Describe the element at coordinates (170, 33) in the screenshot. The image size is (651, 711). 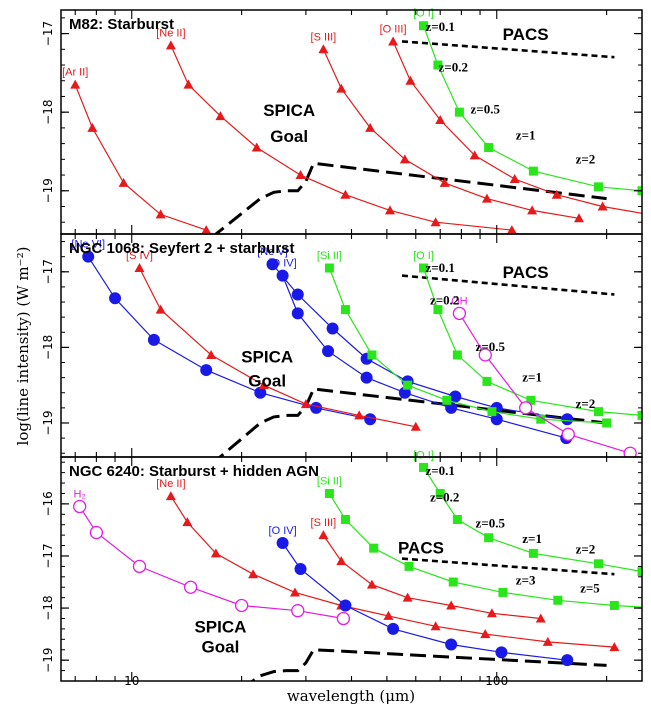
I see `series-label: [Ne II]` at that location.